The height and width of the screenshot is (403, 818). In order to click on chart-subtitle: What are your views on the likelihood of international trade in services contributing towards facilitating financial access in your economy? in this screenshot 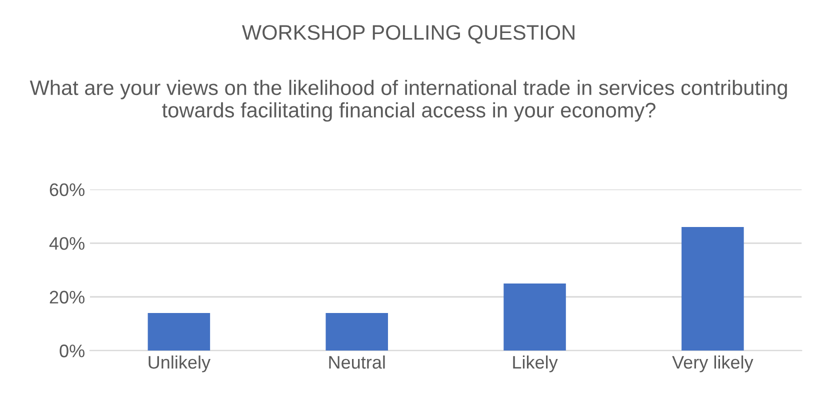, I will do `click(408, 101)`.